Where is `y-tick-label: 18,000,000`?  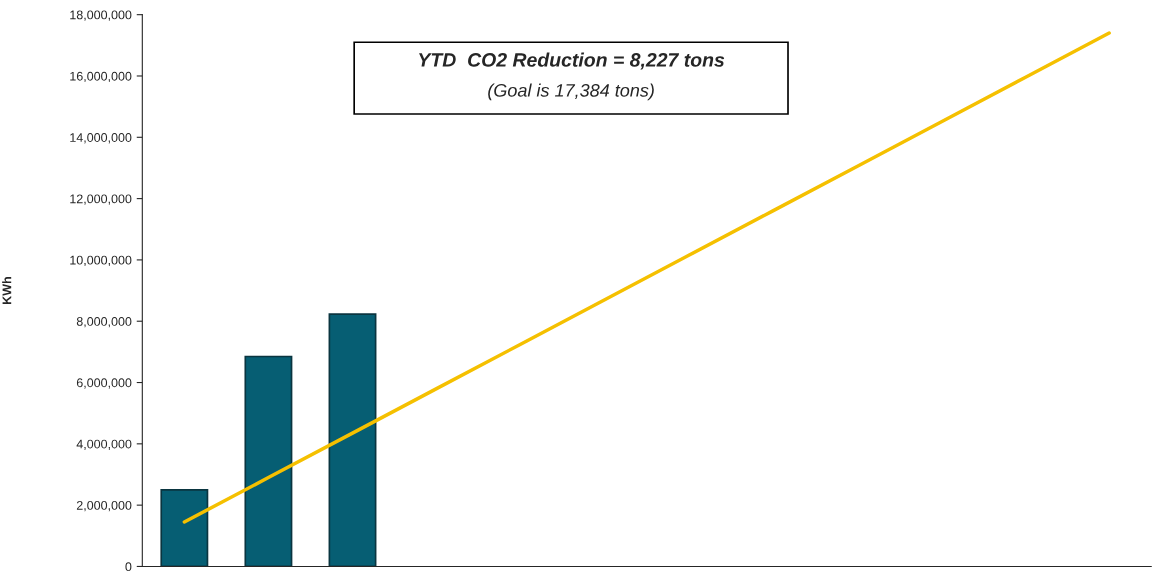
y-tick-label: 18,000,000 is located at coordinates (101, 15).